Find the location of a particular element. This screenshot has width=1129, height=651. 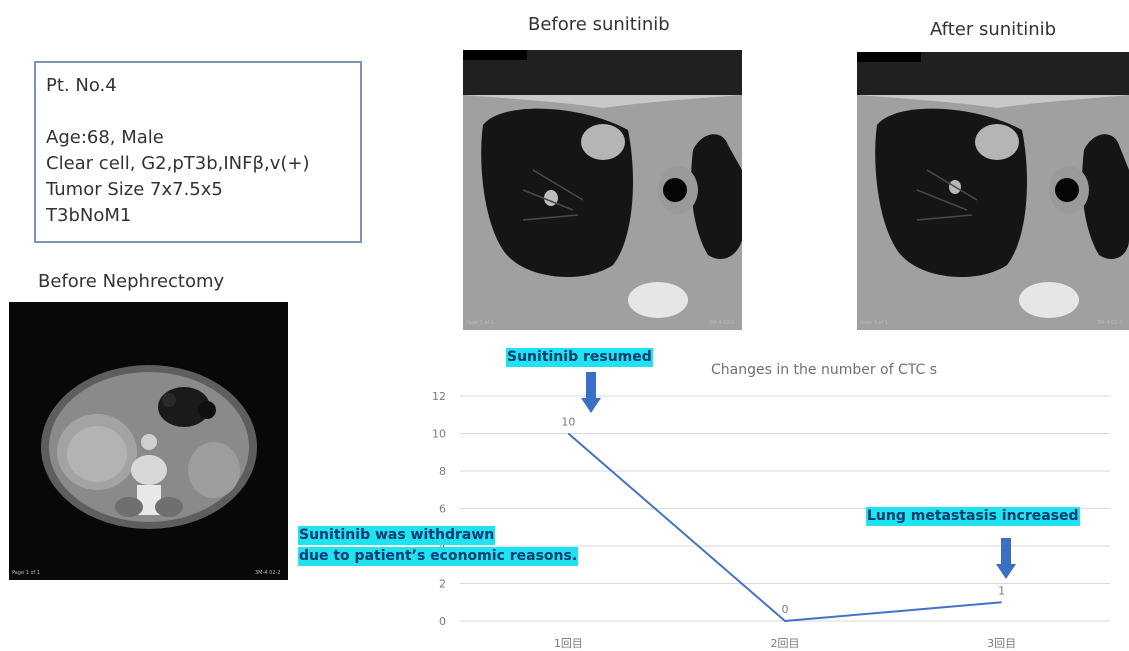

annotation-withdrawn-line2: due to patient’s economic reasons. is located at coordinates (438, 556).